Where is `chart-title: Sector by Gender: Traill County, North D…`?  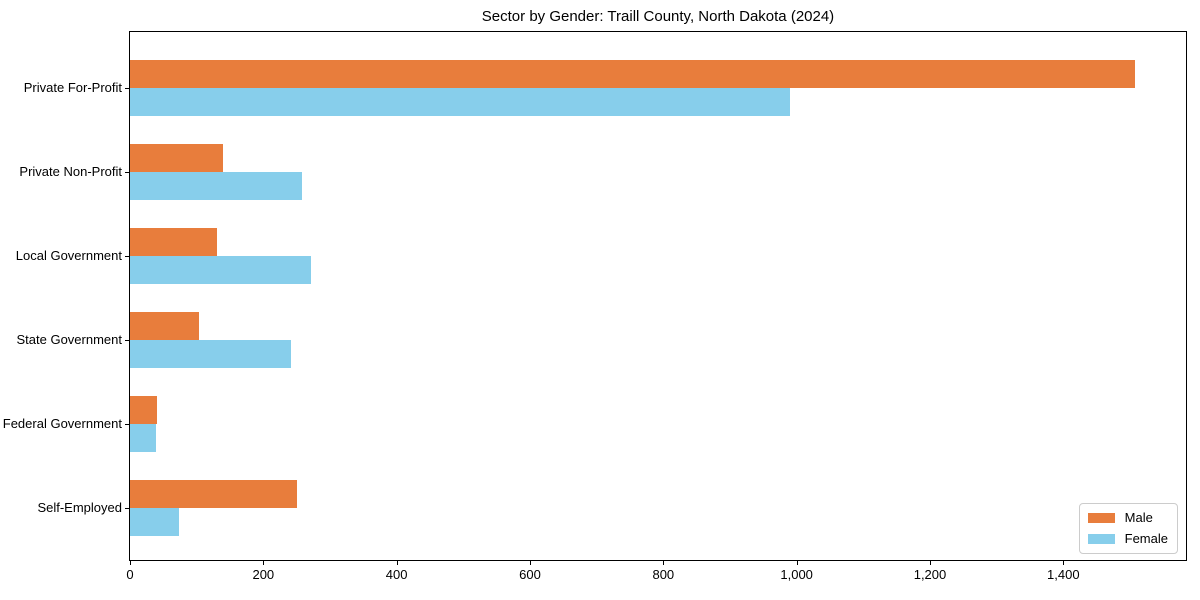 chart-title: Sector by Gender: Traill County, North D… is located at coordinates (658, 16).